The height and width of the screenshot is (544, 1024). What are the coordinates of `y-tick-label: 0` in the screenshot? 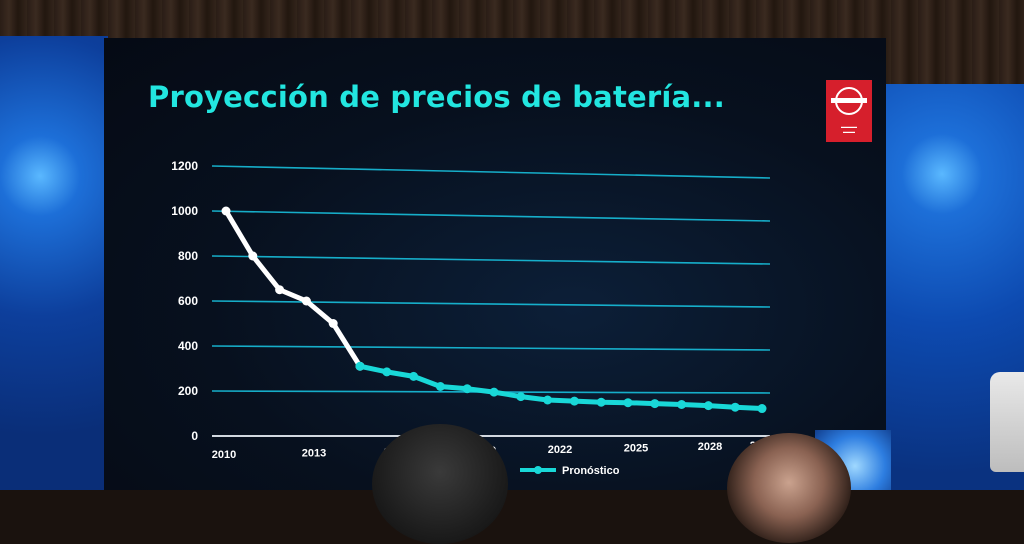 It's located at (194, 436).